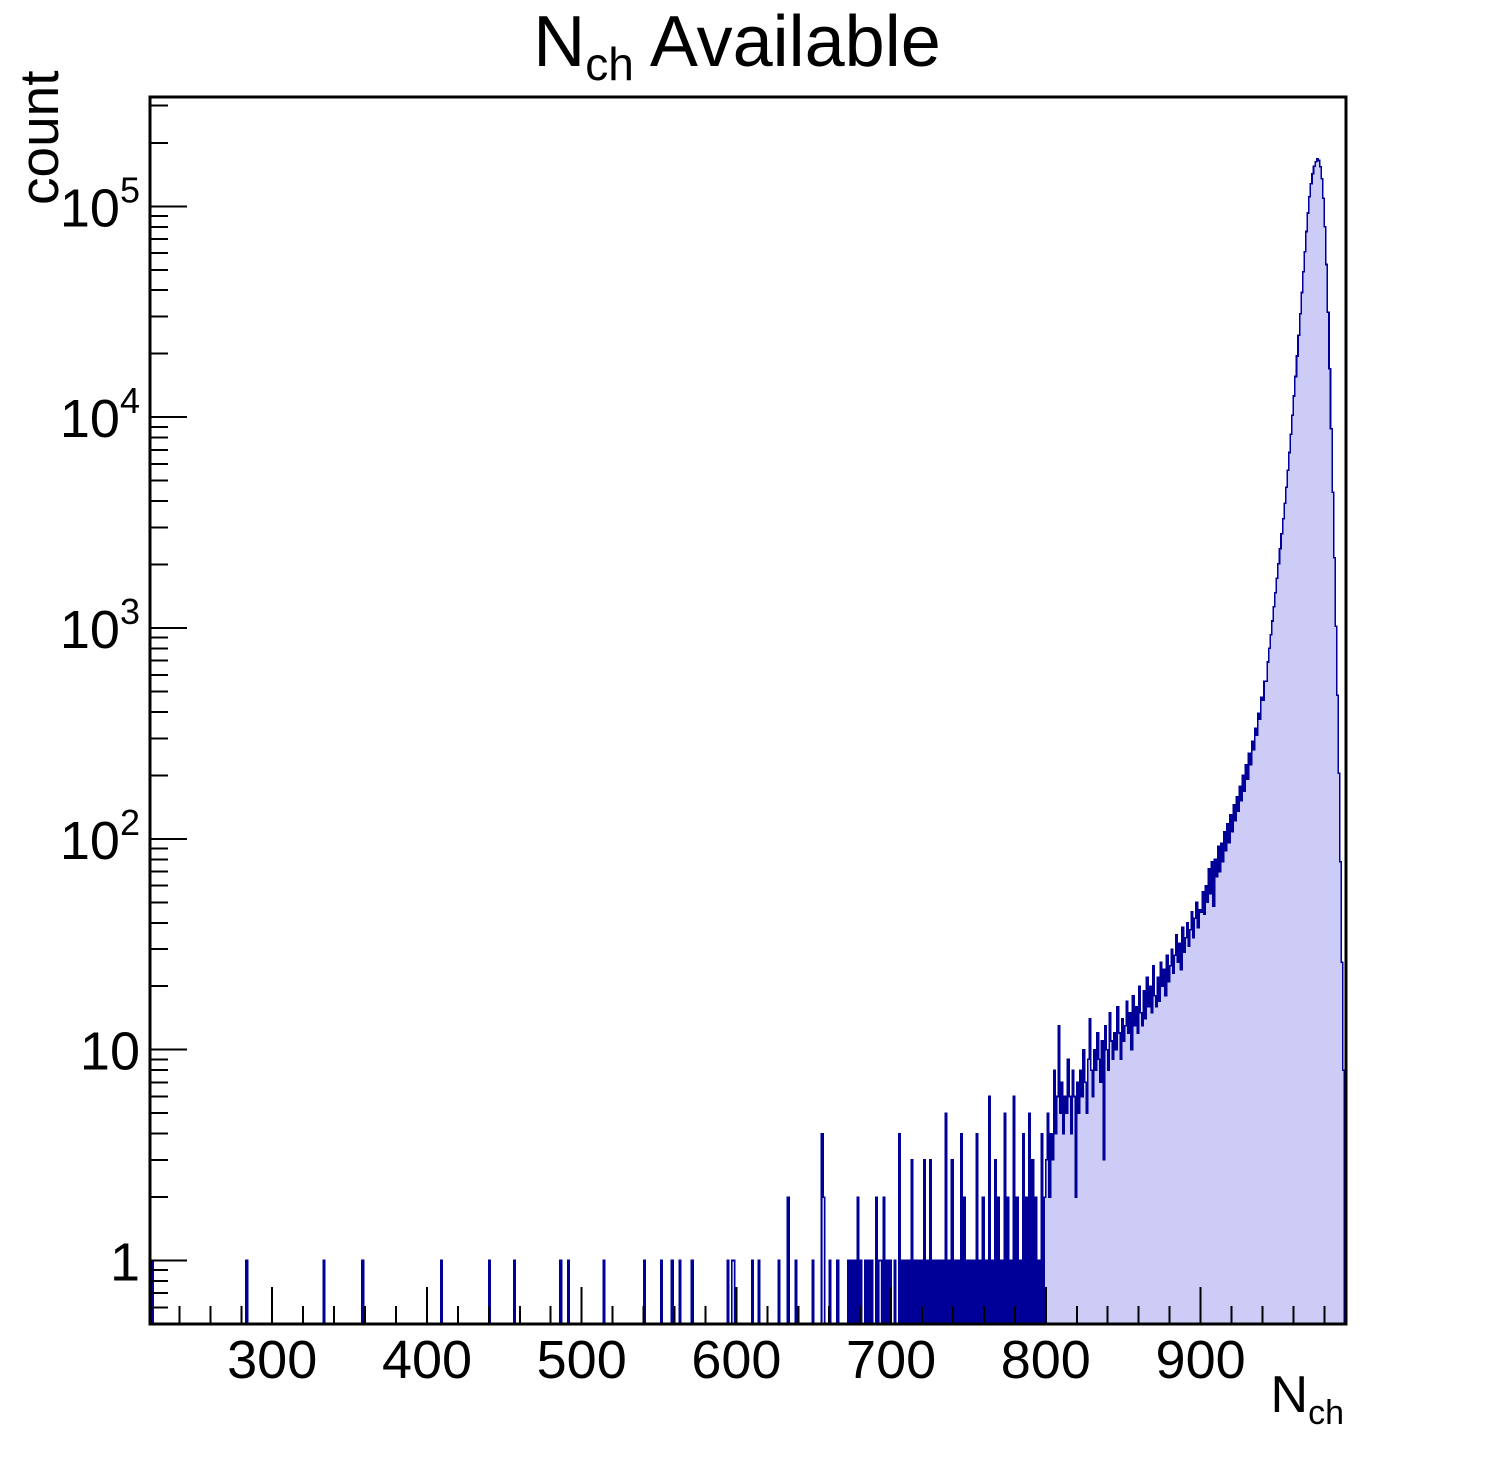 The width and height of the screenshot is (1496, 1472). I want to click on x-tick-label: 600, so click(736, 1360).